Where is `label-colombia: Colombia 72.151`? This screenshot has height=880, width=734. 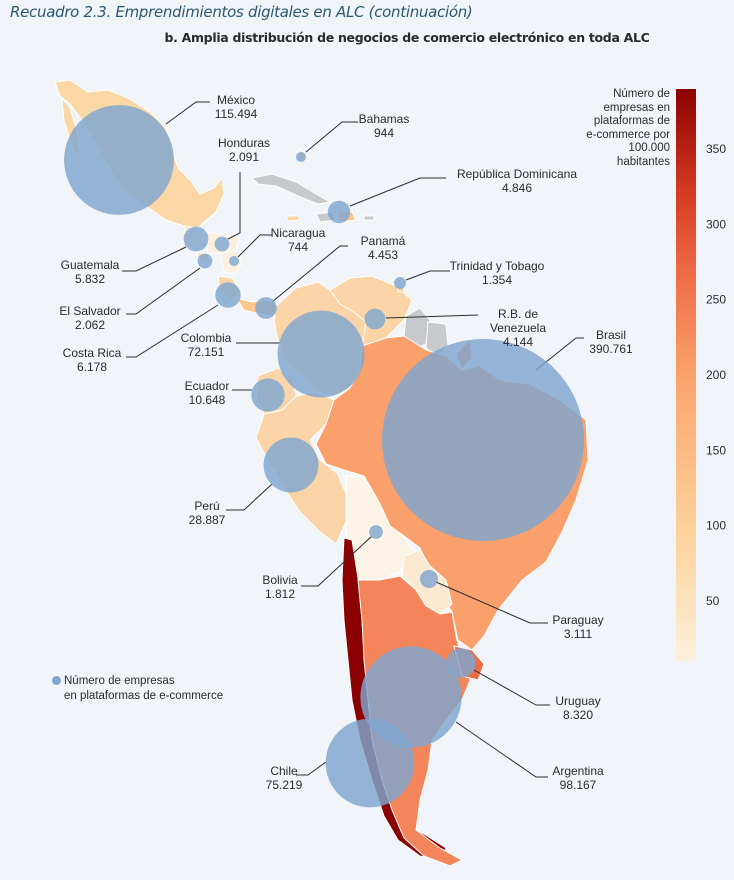
label-colombia: Colombia 72.151 is located at coordinates (206, 345).